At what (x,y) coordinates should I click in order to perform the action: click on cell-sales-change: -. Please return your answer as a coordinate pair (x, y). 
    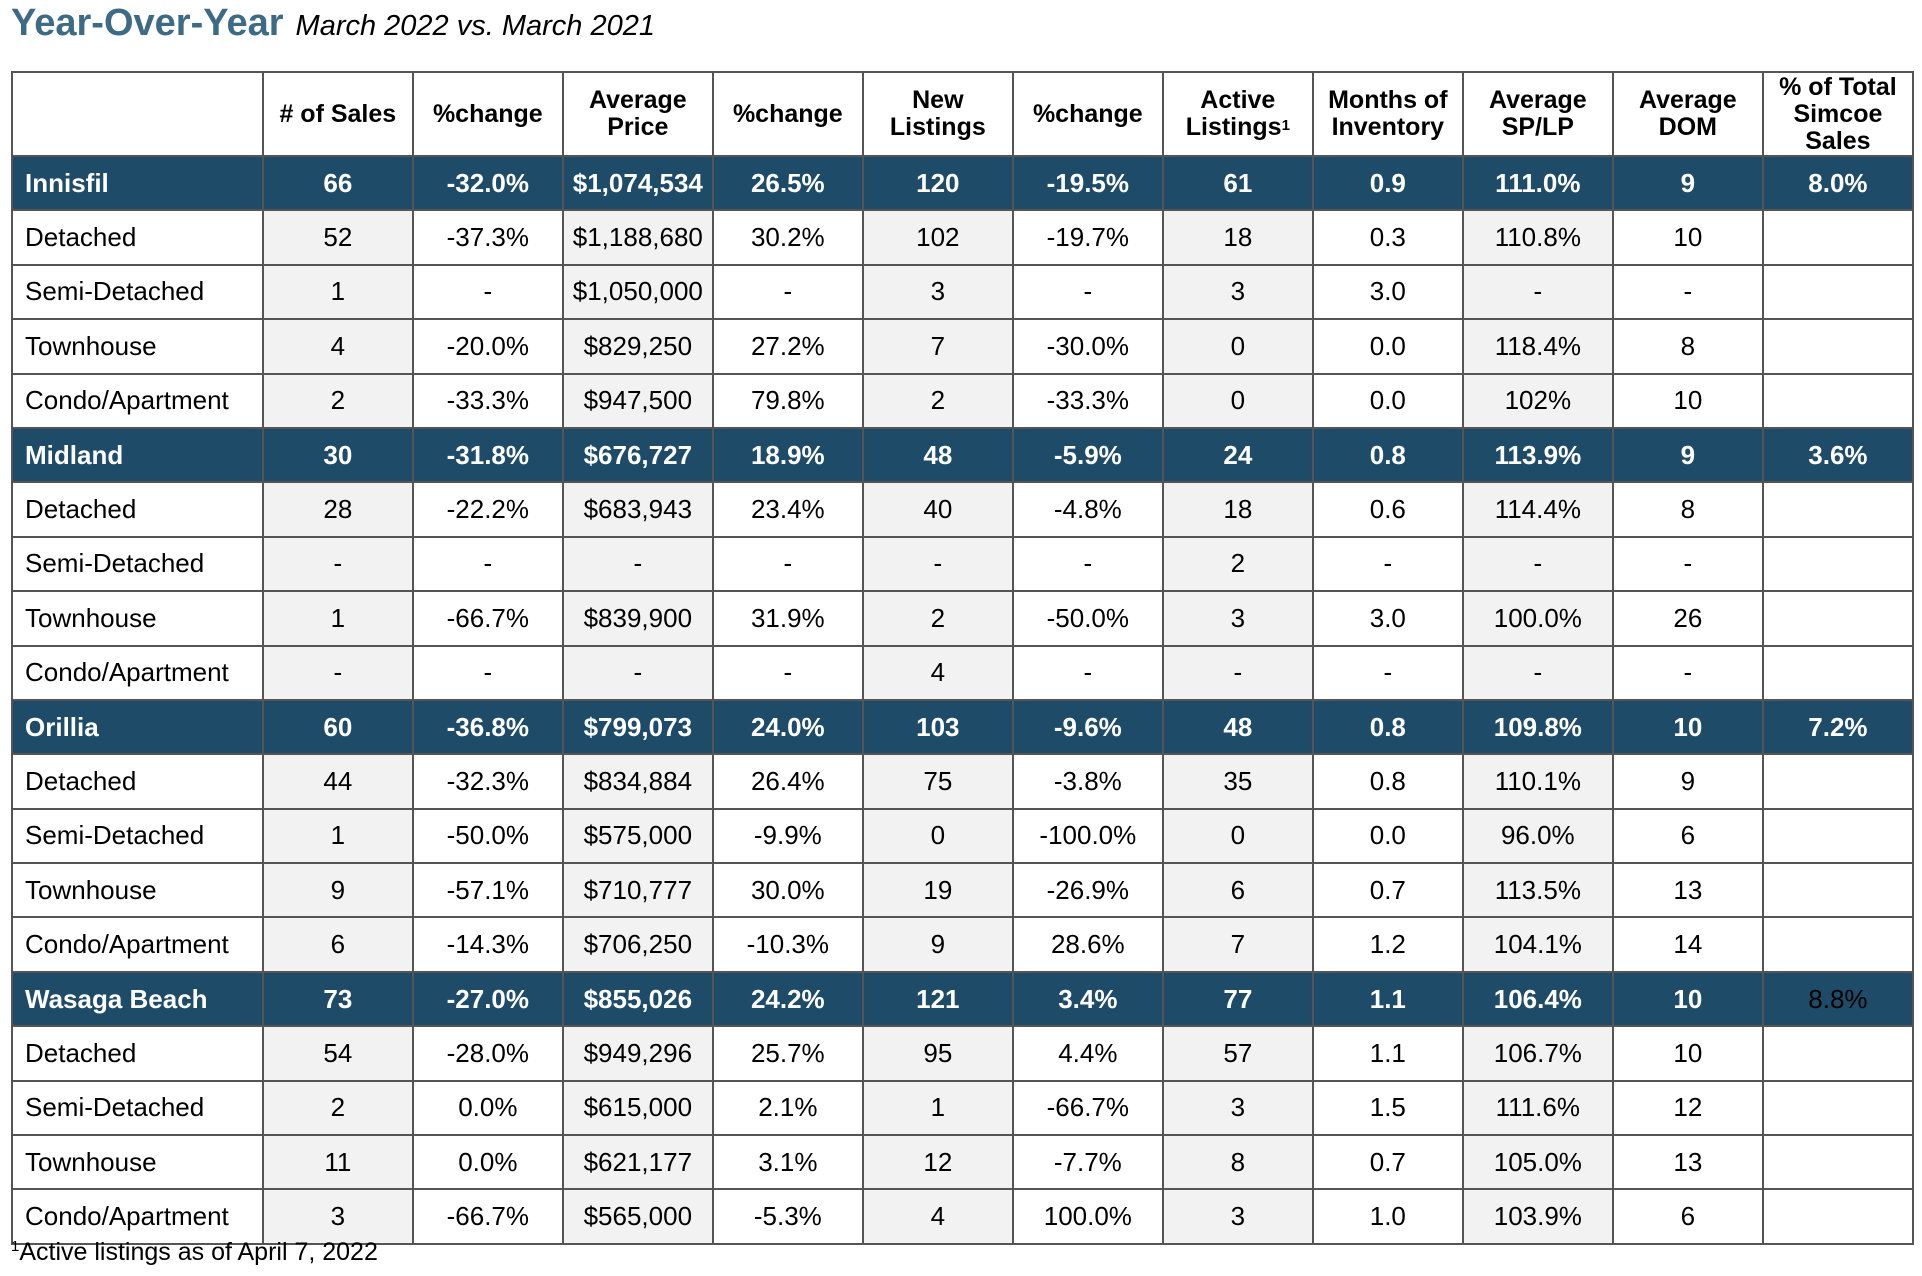
    Looking at the image, I should click on (487, 564).